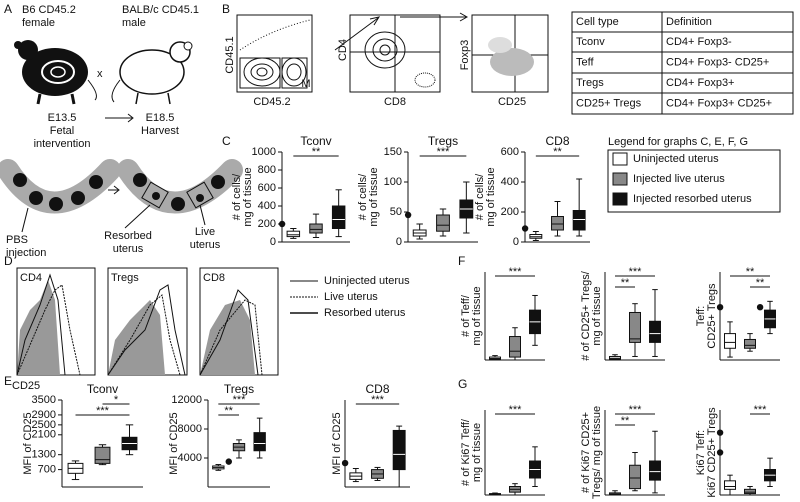  I want to click on legend-label: Injected live uterus, so click(679, 179).